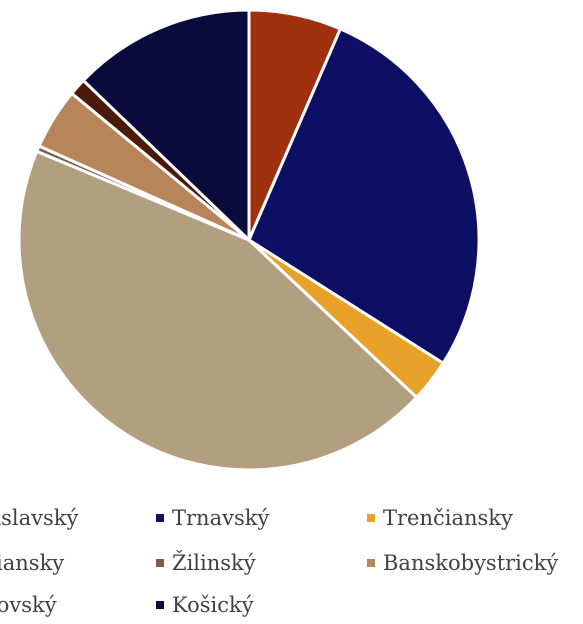  I want to click on legend-swatch-kosicky, so click(160, 605).